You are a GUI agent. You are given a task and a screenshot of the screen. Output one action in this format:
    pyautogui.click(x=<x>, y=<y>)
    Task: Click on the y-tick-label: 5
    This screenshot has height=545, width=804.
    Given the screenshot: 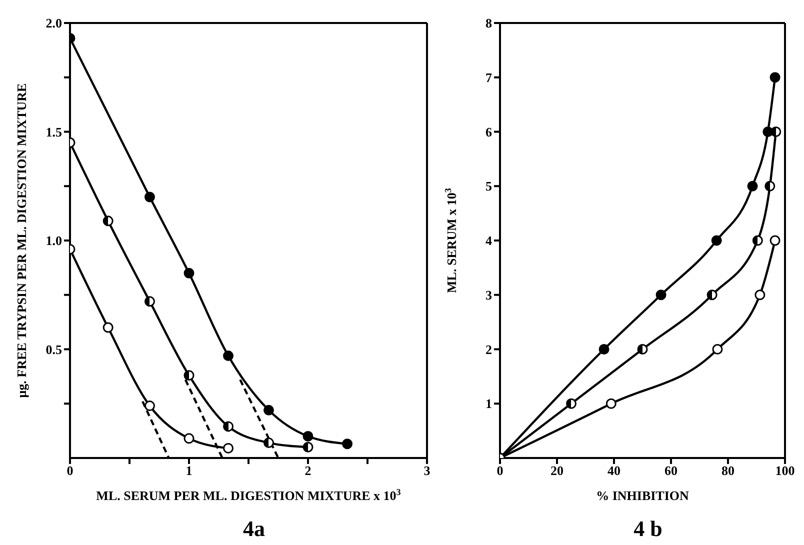 What is the action you would take?
    pyautogui.click(x=489, y=186)
    